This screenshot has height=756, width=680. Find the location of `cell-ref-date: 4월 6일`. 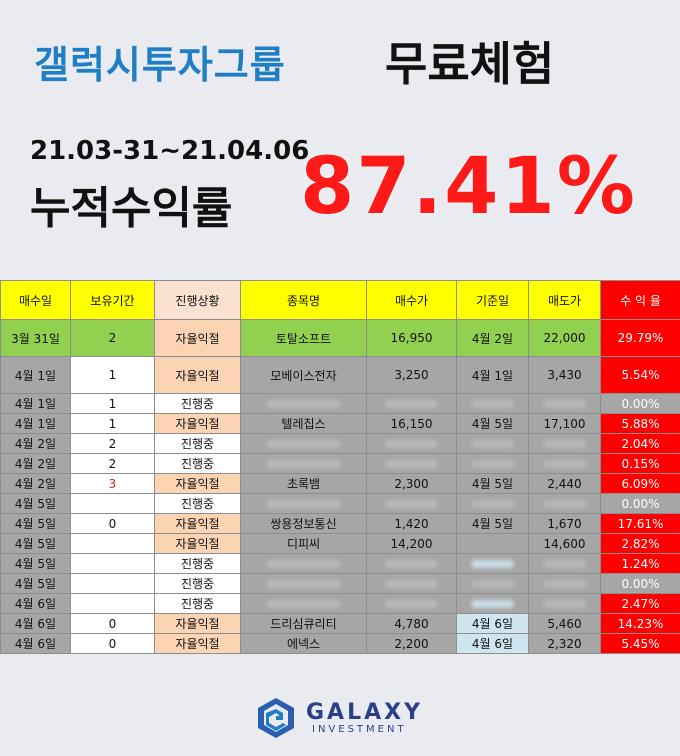

cell-ref-date: 4월 6일 is located at coordinates (493, 644).